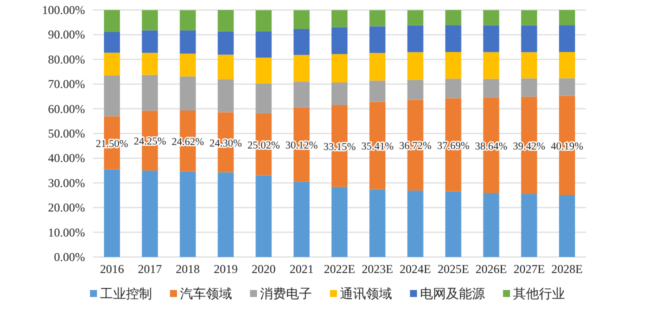  Describe the element at coordinates (66, 59) in the screenshot. I see `y-tick-label: 80.00%` at that location.